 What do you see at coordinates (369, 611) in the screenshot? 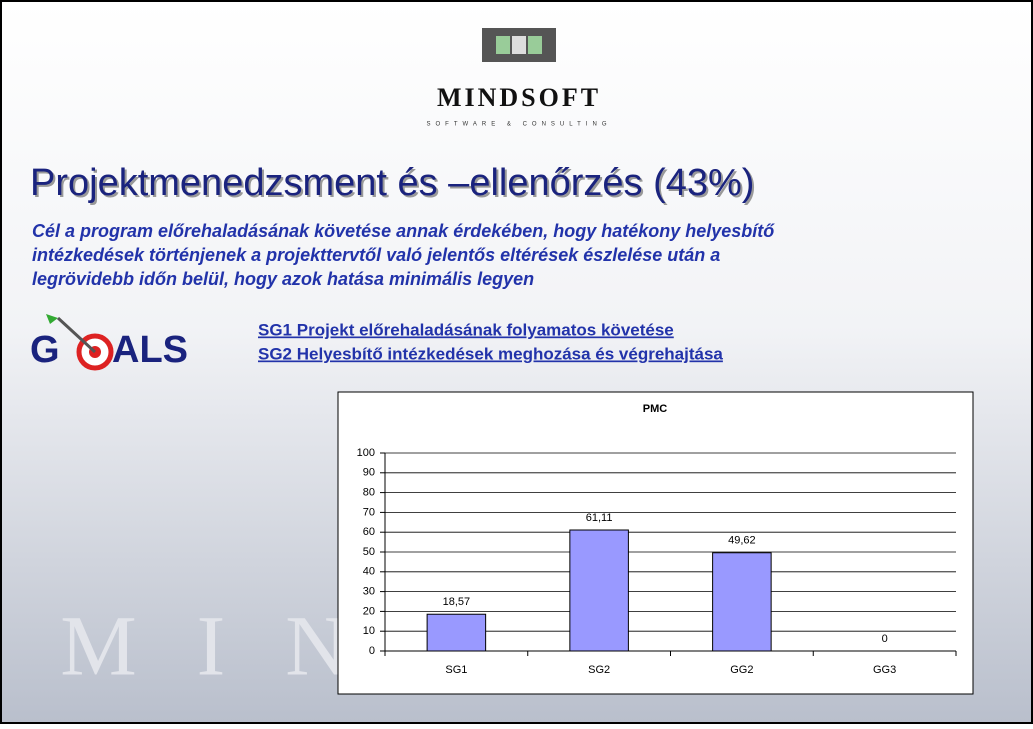
I see `y-tick-label: 20` at bounding box center [369, 611].